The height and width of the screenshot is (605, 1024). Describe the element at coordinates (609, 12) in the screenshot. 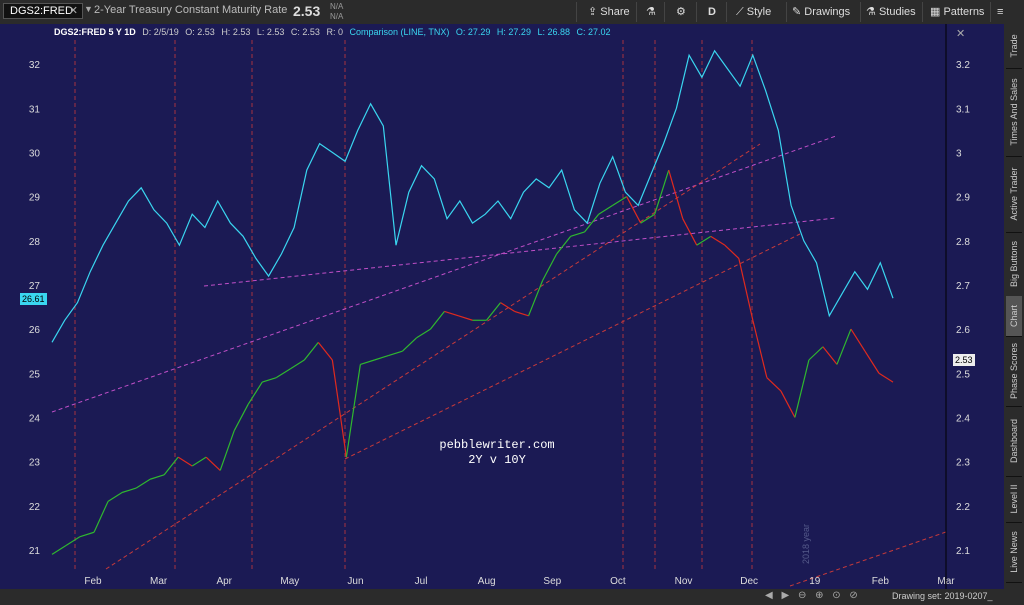

I see `share-button: ⇪ Share` at that location.